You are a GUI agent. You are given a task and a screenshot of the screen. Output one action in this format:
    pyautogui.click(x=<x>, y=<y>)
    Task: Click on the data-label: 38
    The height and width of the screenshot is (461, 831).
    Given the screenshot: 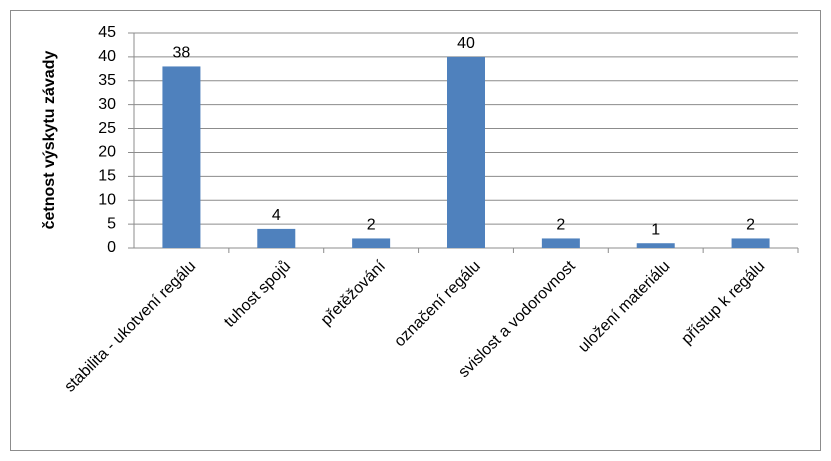 What is the action you would take?
    pyautogui.click(x=182, y=53)
    